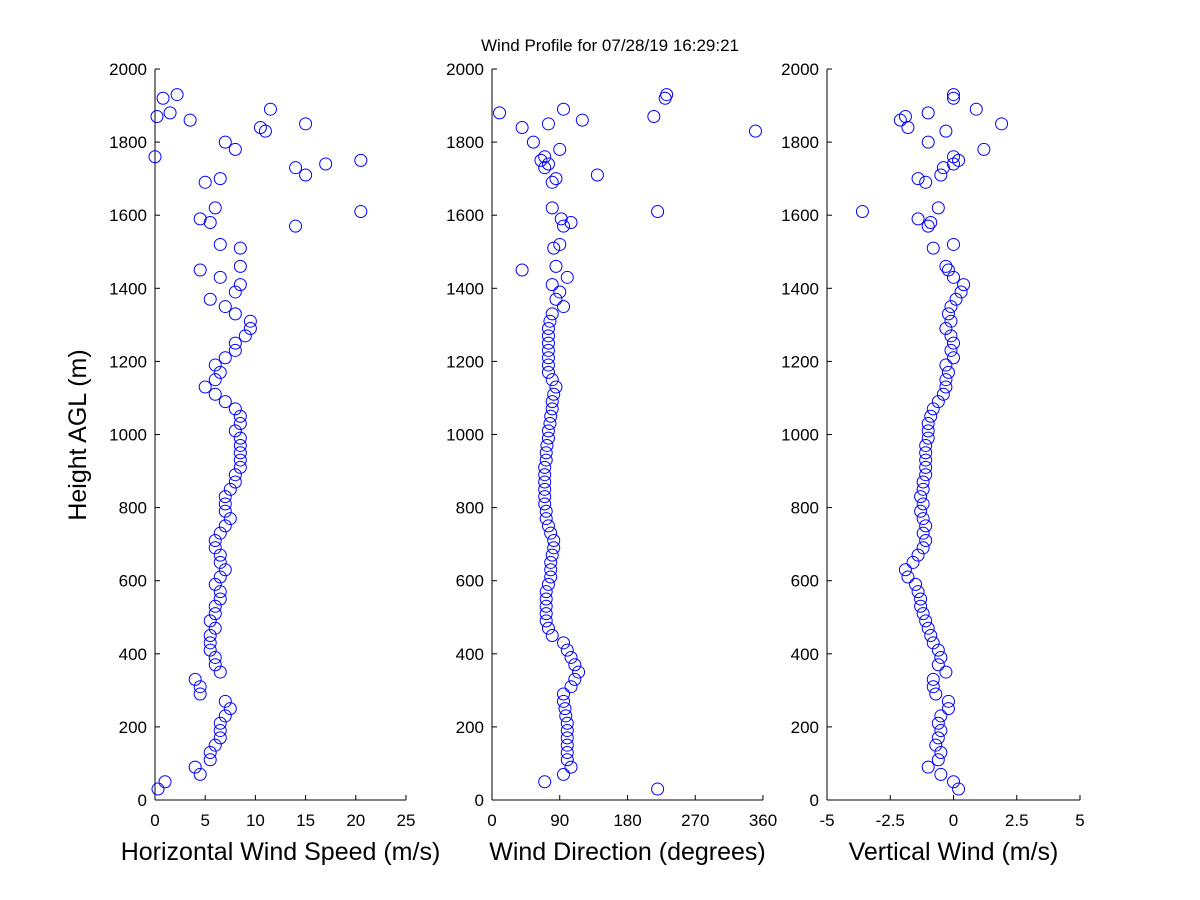  Describe the element at coordinates (133, 654) in the screenshot. I see `y-tick-label: 400` at that location.